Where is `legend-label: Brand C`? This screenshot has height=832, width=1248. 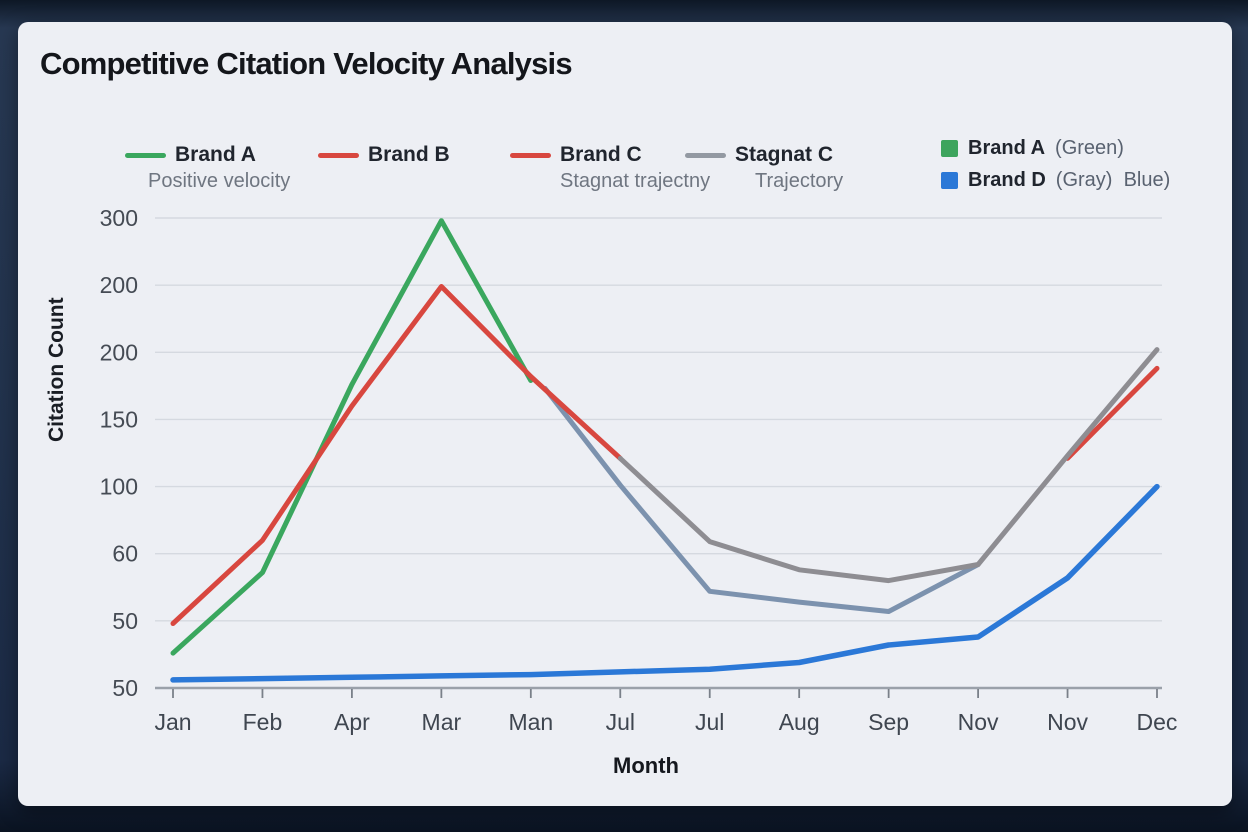
legend-label: Brand C is located at coordinates (601, 154).